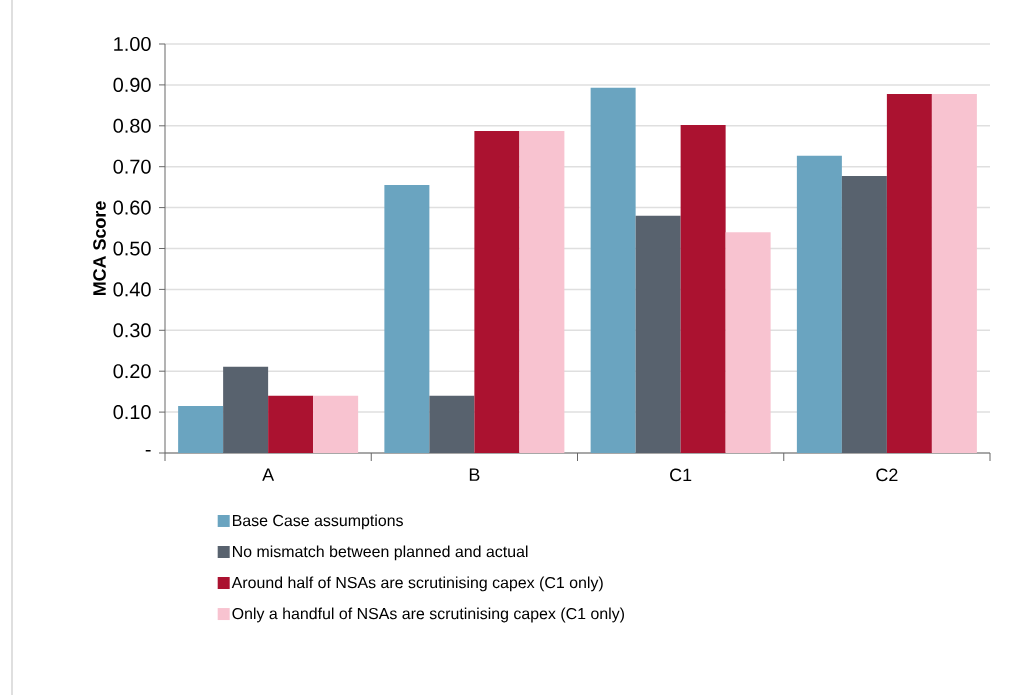 This screenshot has height=695, width=1011. Describe the element at coordinates (132, 289) in the screenshot. I see `y-tick-label: 0.40` at that location.